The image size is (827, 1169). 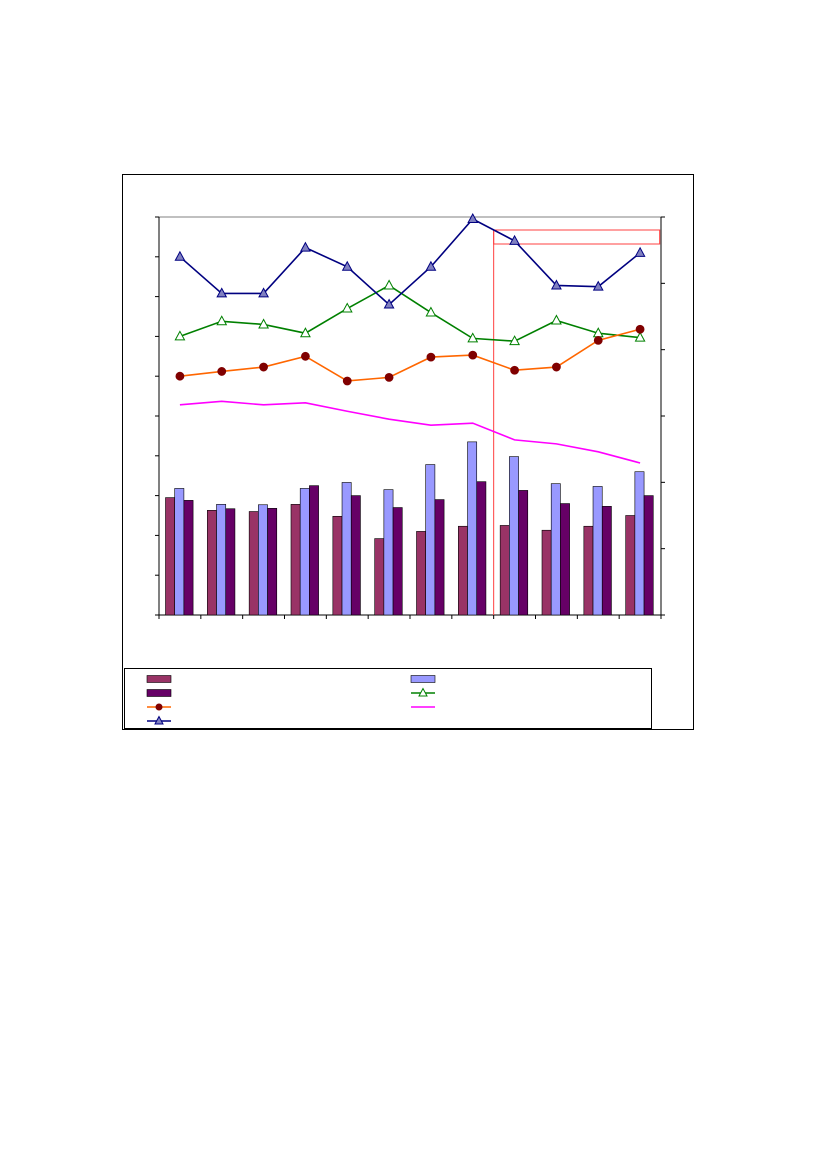 What do you see at coordinates (473, 217) in the screenshot?
I see `line-series4-point8` at bounding box center [473, 217].